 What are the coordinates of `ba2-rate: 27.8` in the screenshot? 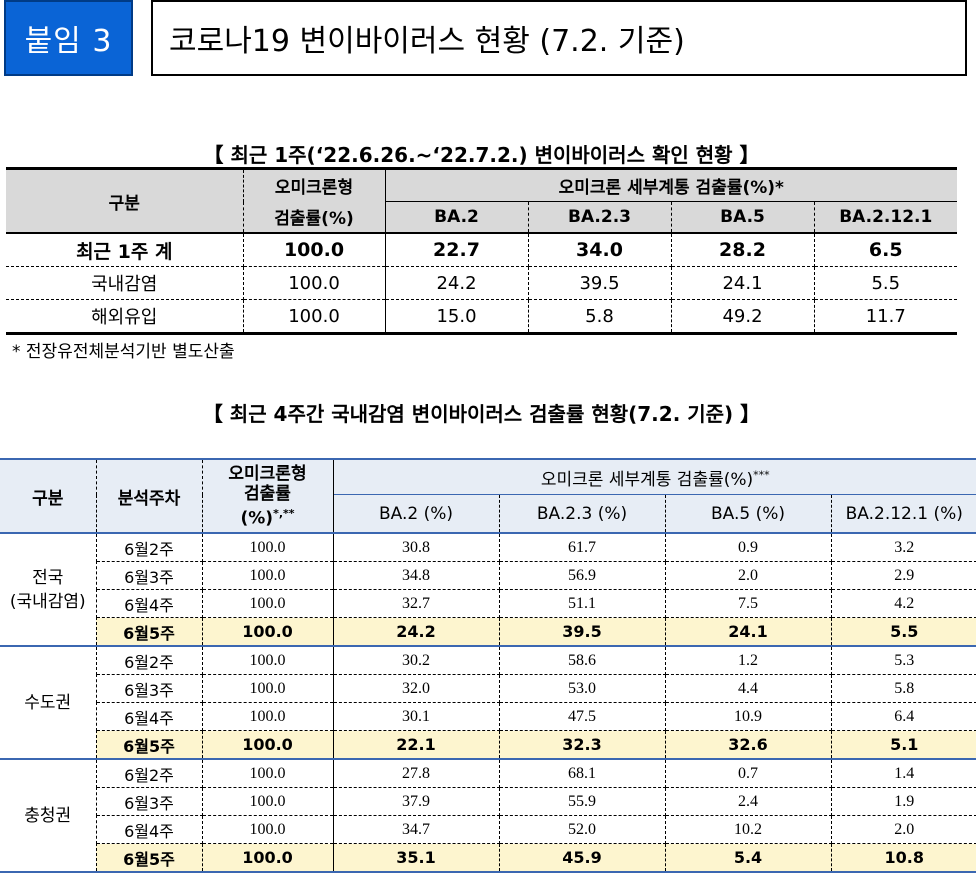 It's located at (416, 773).